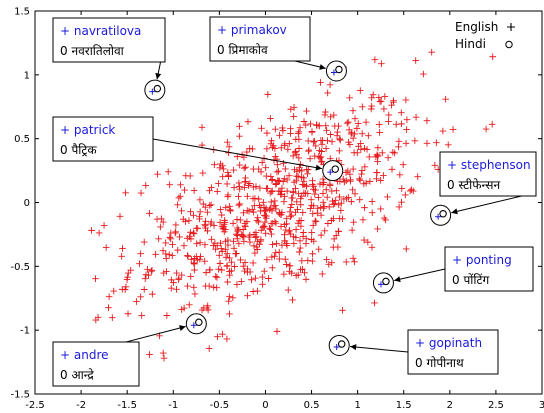  What do you see at coordinates (252, 30) in the screenshot?
I see `callout-english-label: + primakov` at bounding box center [252, 30].